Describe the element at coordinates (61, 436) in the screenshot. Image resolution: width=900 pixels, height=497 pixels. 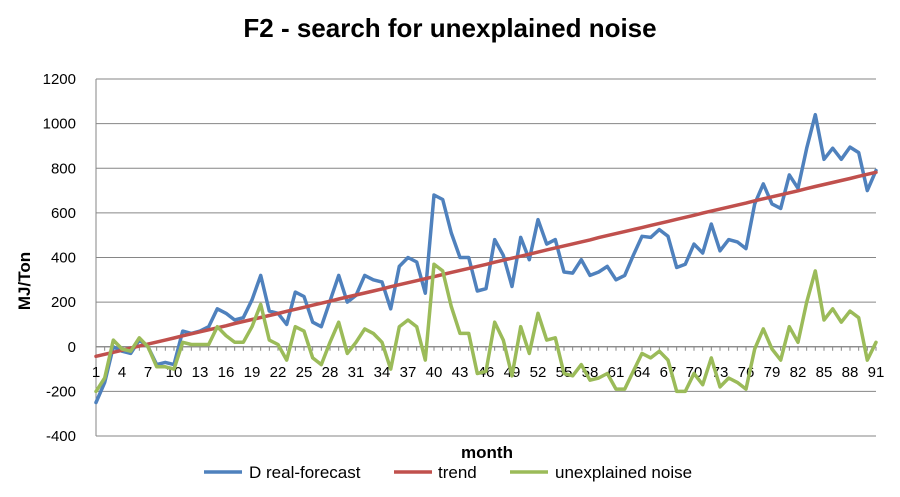
I see `y-tick-label: -400` at that location.